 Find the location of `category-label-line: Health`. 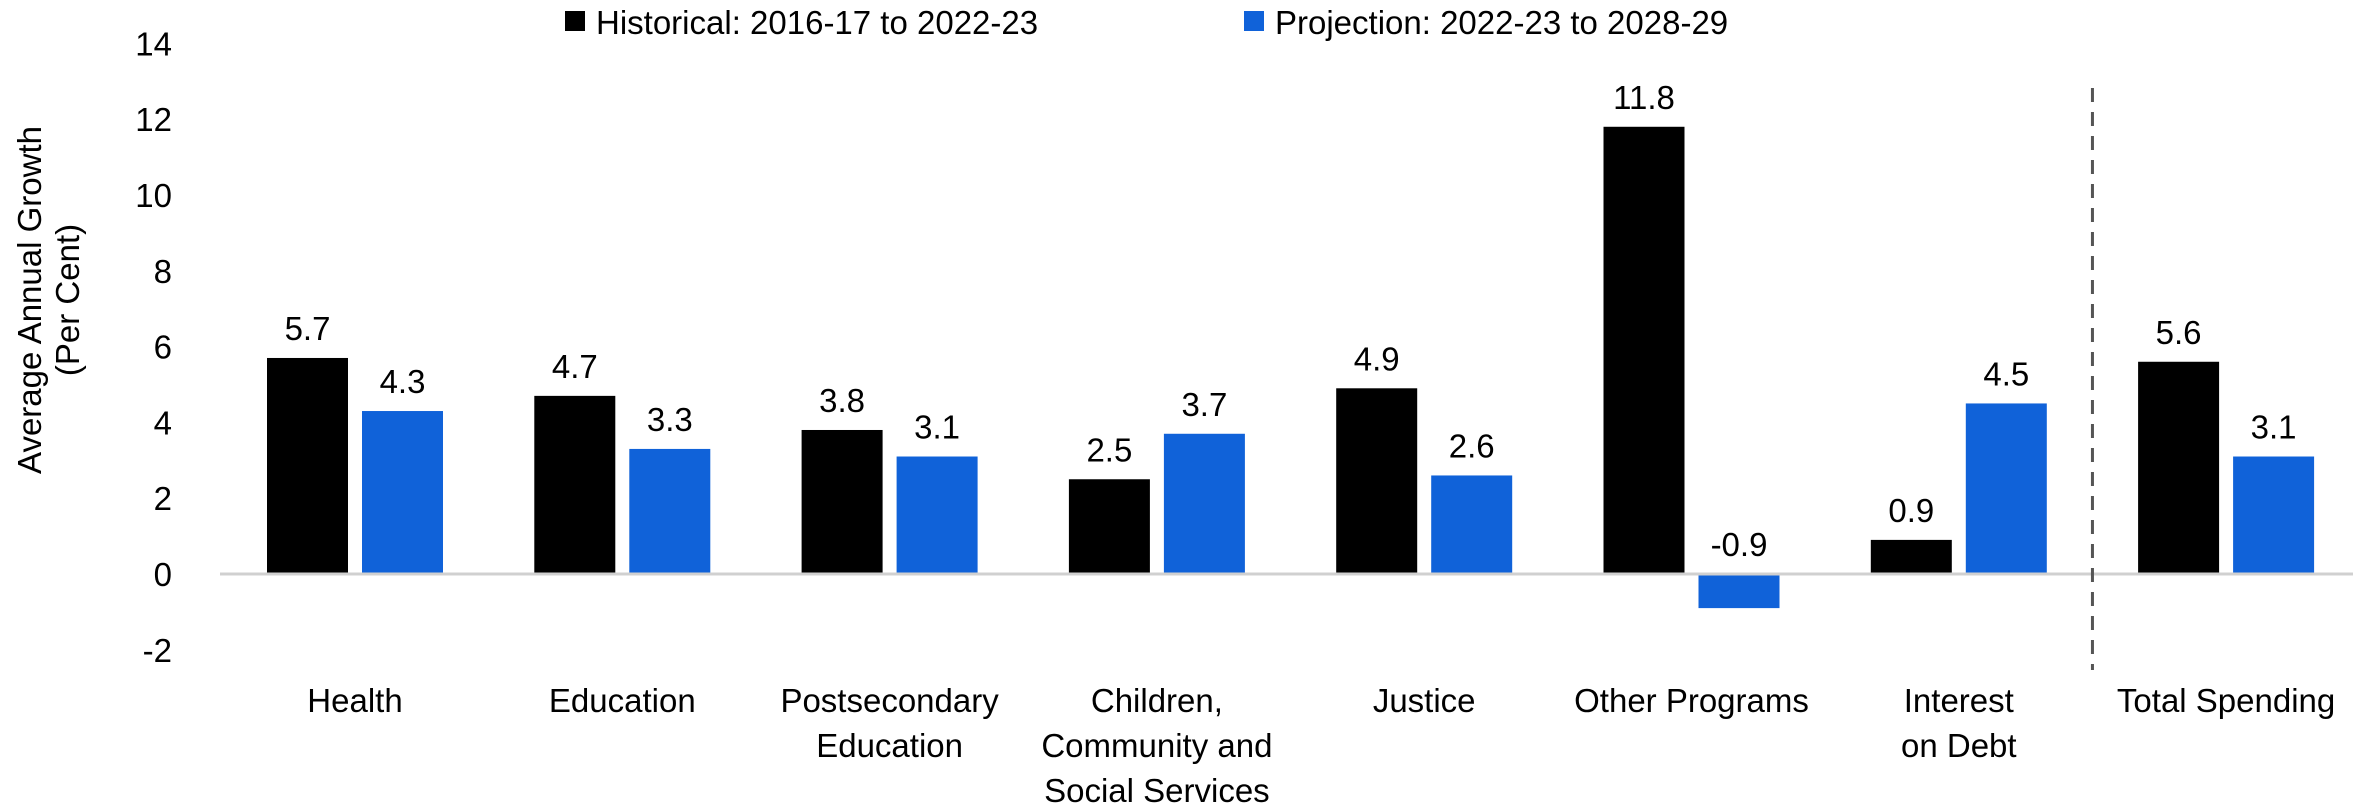

category-label-line: Health is located at coordinates (354, 700).